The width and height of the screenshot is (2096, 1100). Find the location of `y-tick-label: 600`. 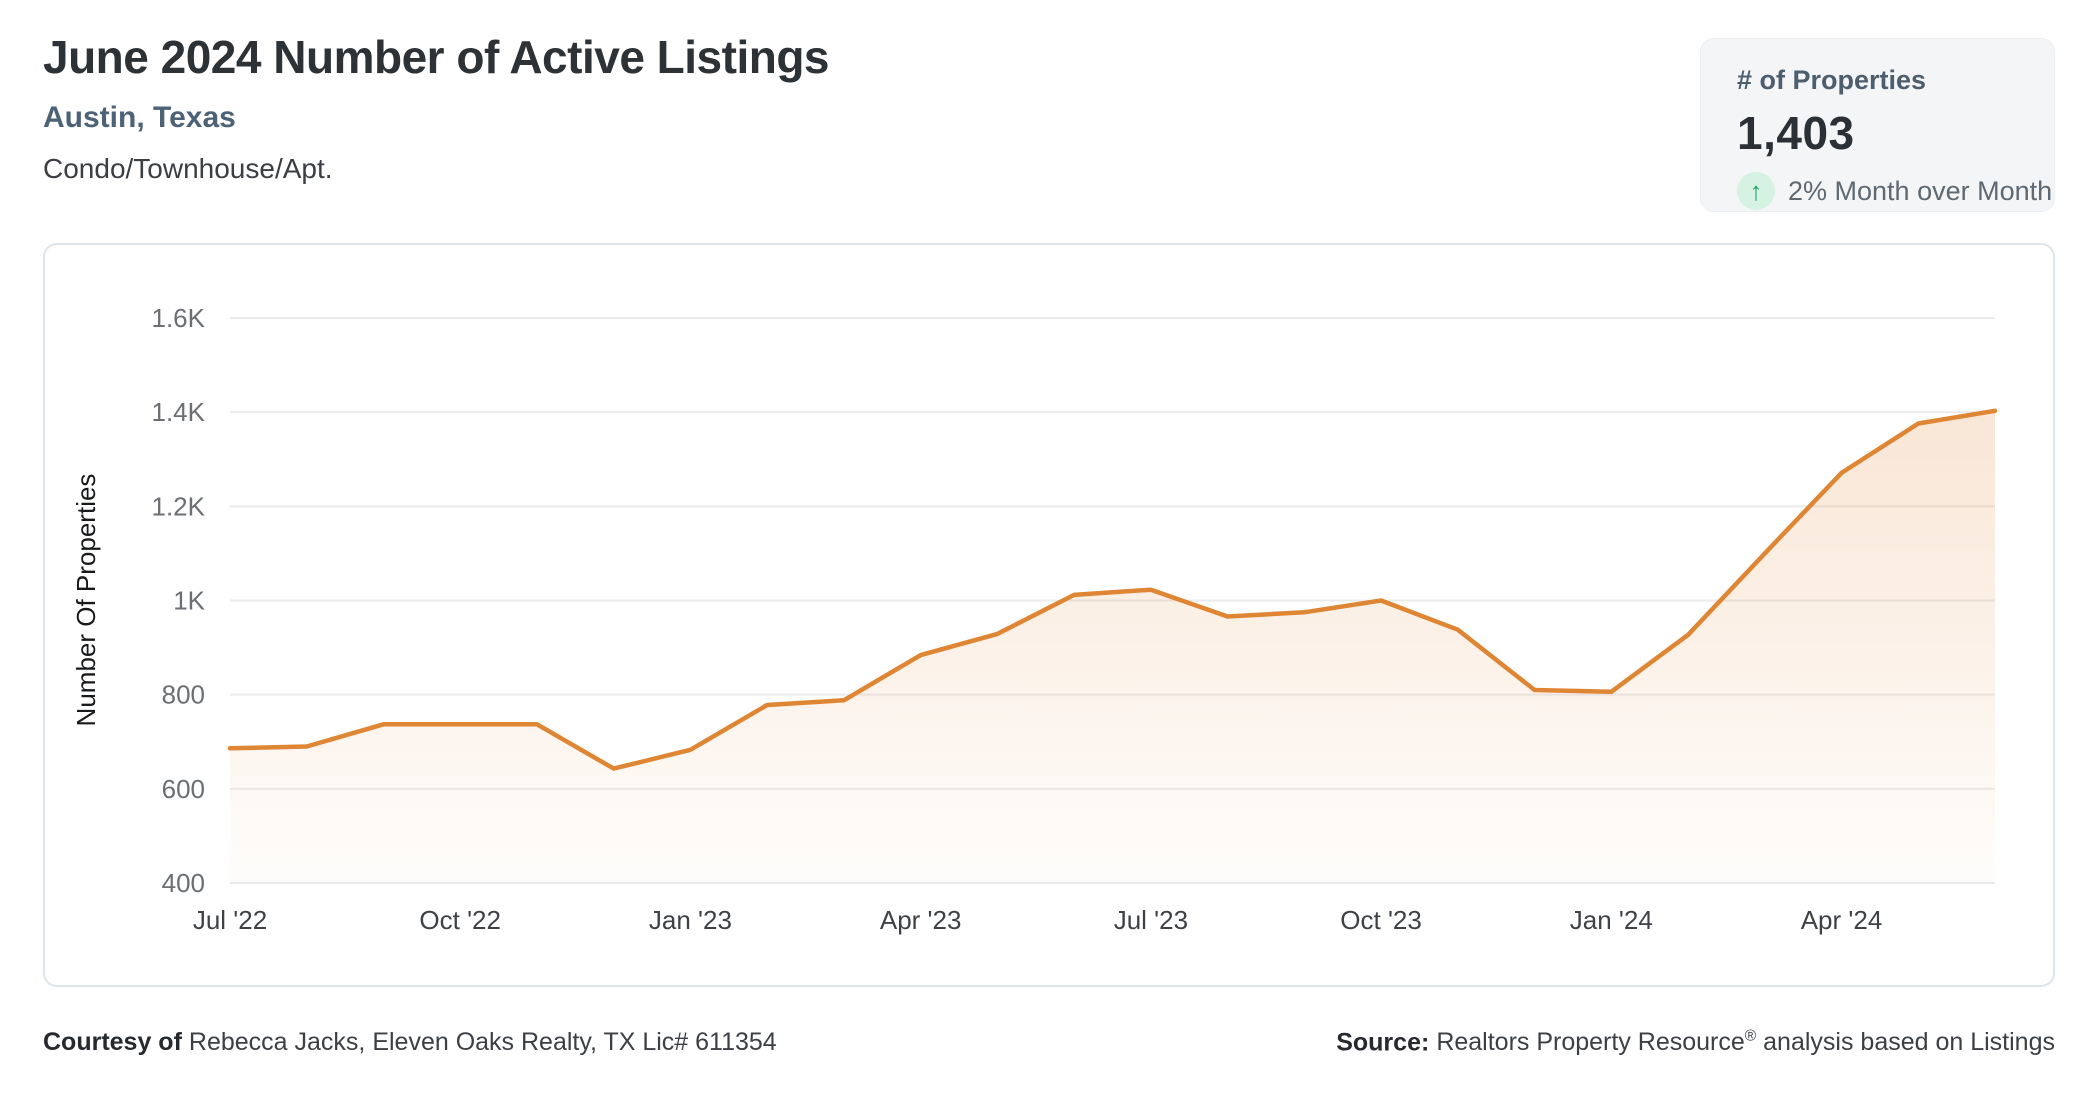

y-tick-label: 600 is located at coordinates (183, 789).